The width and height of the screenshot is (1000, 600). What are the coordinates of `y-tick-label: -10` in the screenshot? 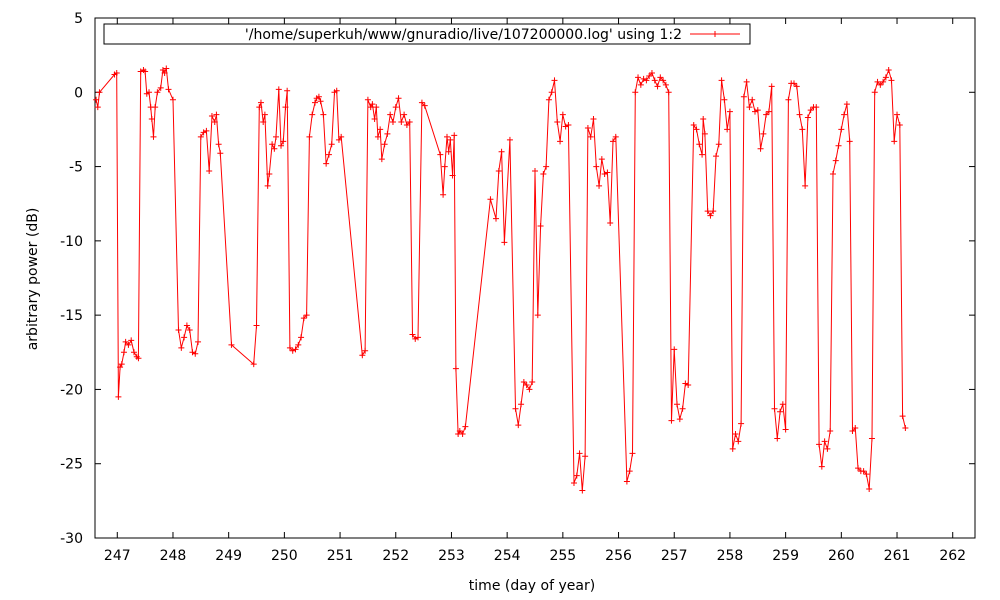 It's located at (71, 242).